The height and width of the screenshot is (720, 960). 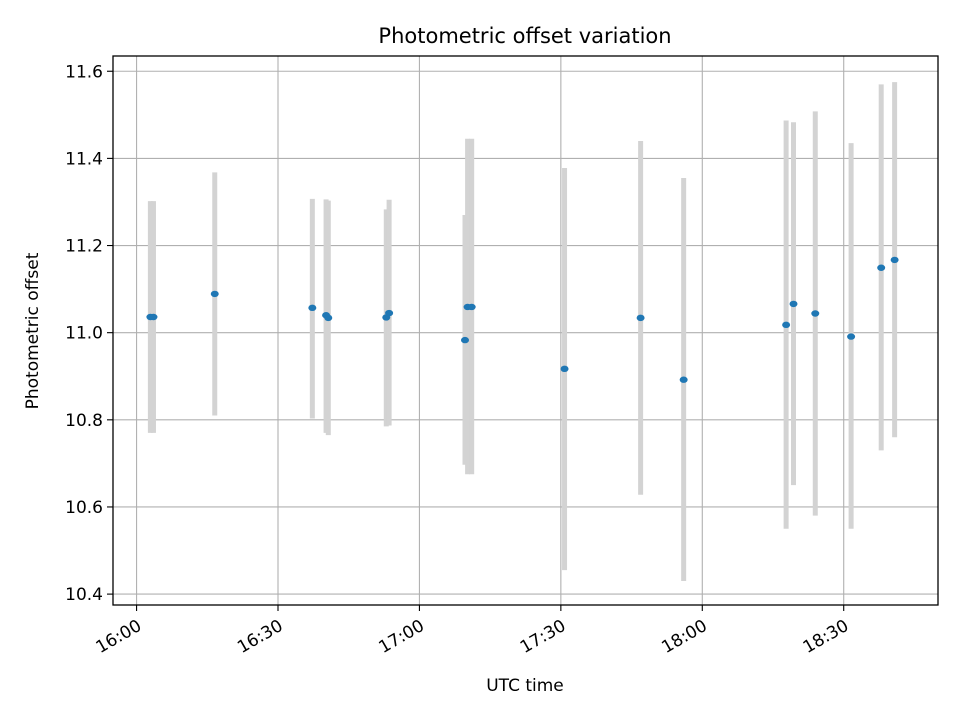 What do you see at coordinates (84, 159) in the screenshot?
I see `y-tick-label: 11.4` at bounding box center [84, 159].